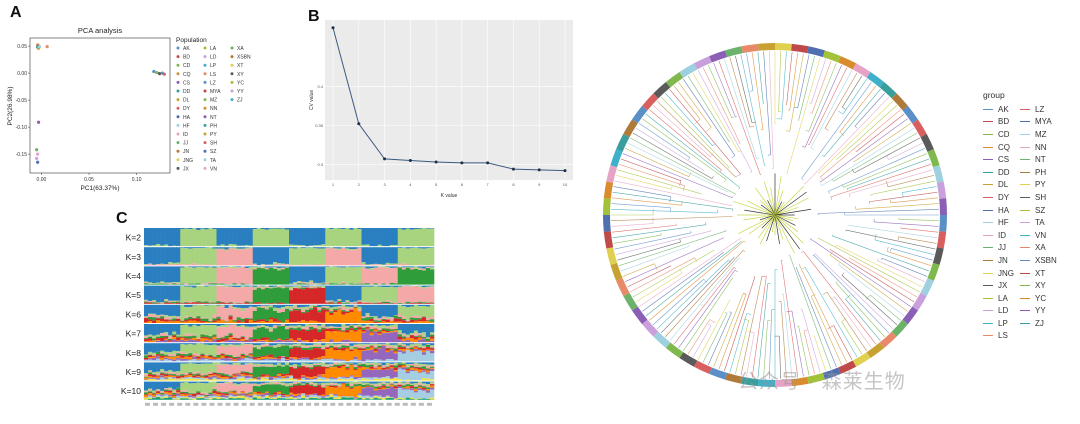 The width and height of the screenshot is (1080, 424). I want to click on tree-legend-label: TA, so click(1040, 223).